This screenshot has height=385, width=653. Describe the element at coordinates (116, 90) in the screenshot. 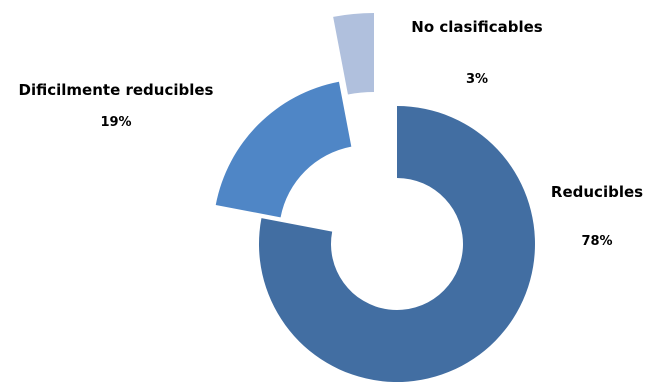

I see `label-dificilmente-reducibles: Dificilmente reducibles` at that location.